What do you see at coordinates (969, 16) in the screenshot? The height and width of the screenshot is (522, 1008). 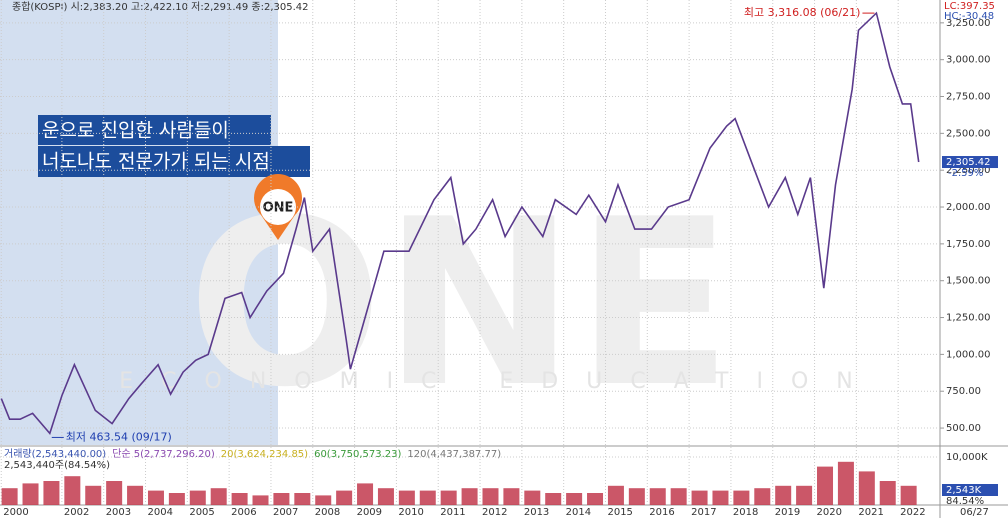 I see `hc-label: HC:-30.48` at bounding box center [969, 16].